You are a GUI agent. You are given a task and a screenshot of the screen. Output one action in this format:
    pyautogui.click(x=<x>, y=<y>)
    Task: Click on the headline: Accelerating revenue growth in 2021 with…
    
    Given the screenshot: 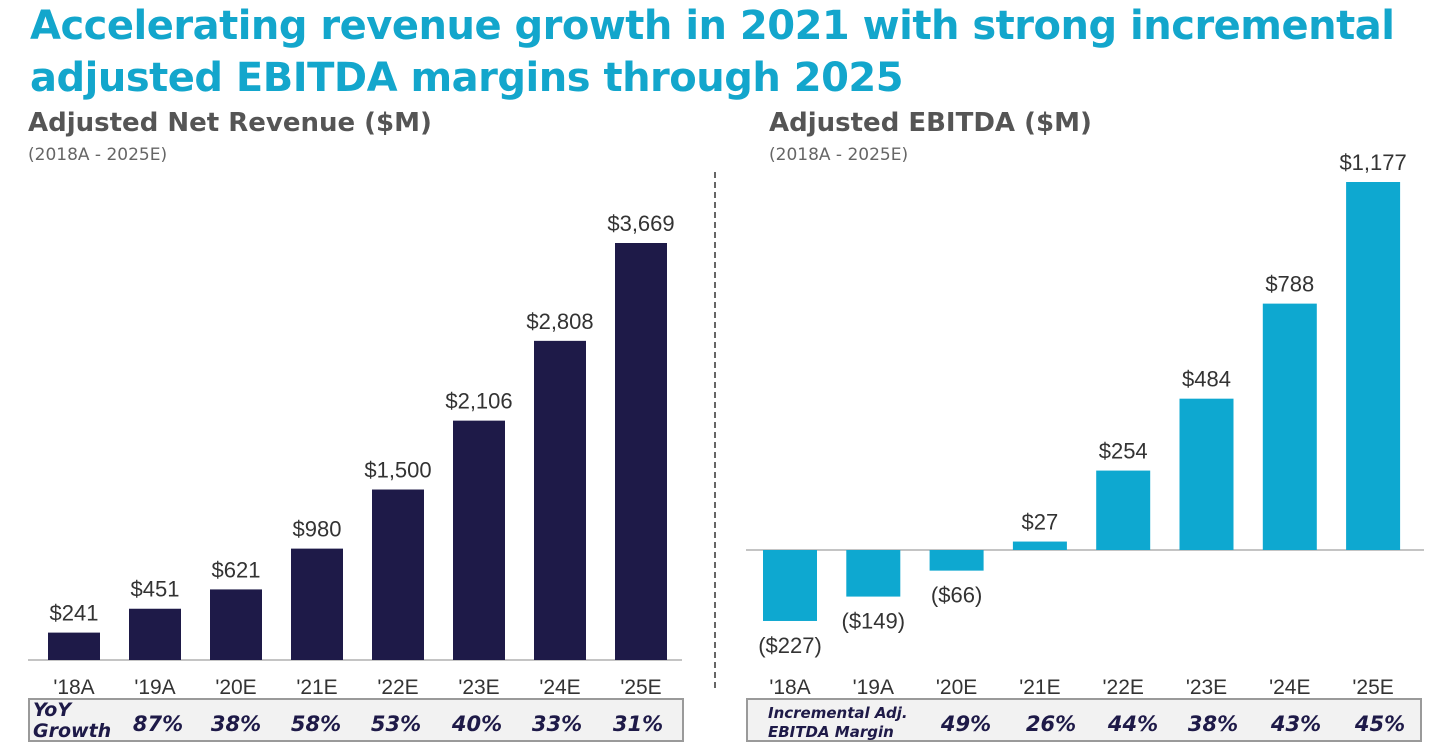 What is the action you would take?
    pyautogui.click(x=712, y=52)
    